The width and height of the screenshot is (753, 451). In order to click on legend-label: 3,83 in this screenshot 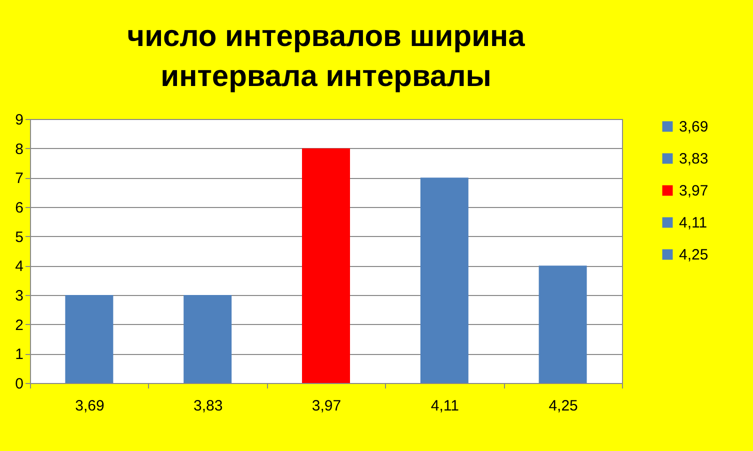, I will do `click(693, 159)`.